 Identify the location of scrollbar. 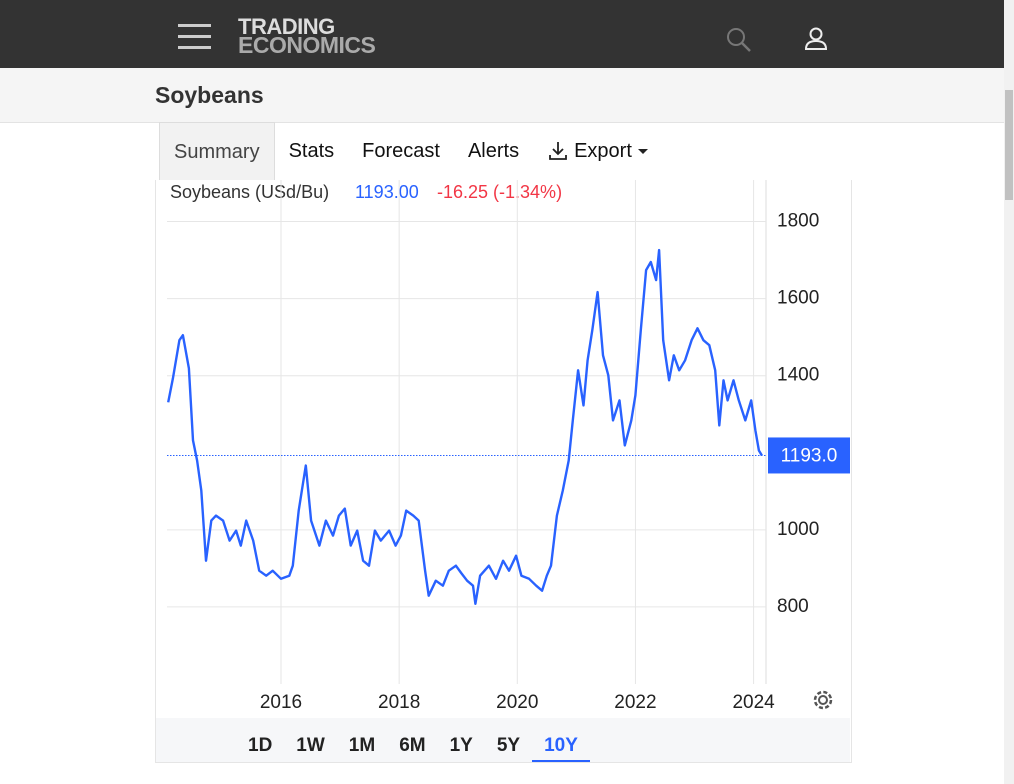
(1009, 392).